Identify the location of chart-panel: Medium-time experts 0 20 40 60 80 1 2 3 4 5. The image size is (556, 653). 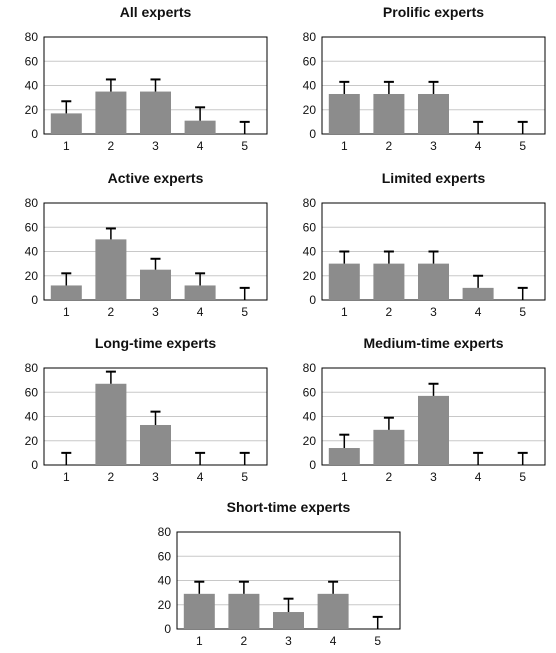
(424, 409).